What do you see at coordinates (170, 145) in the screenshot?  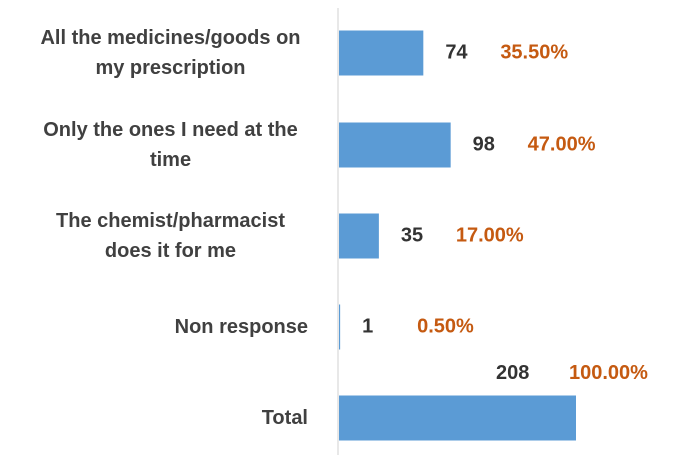 I see `category-label: Only the ones I need at the time` at bounding box center [170, 145].